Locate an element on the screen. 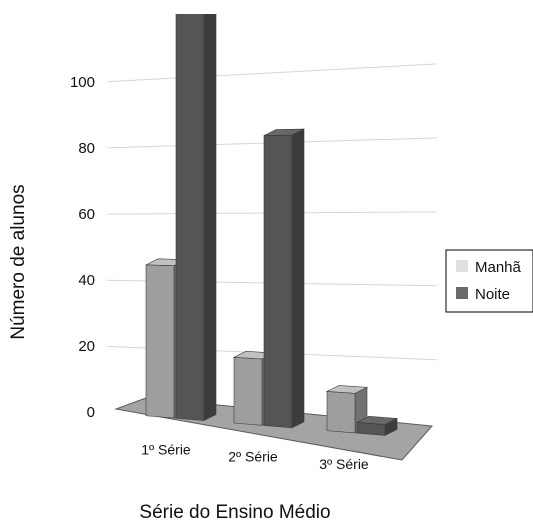 This screenshot has width=533, height=526. x-tick-labels: 1º Série 2º Série 3º Série is located at coordinates (255, 456).